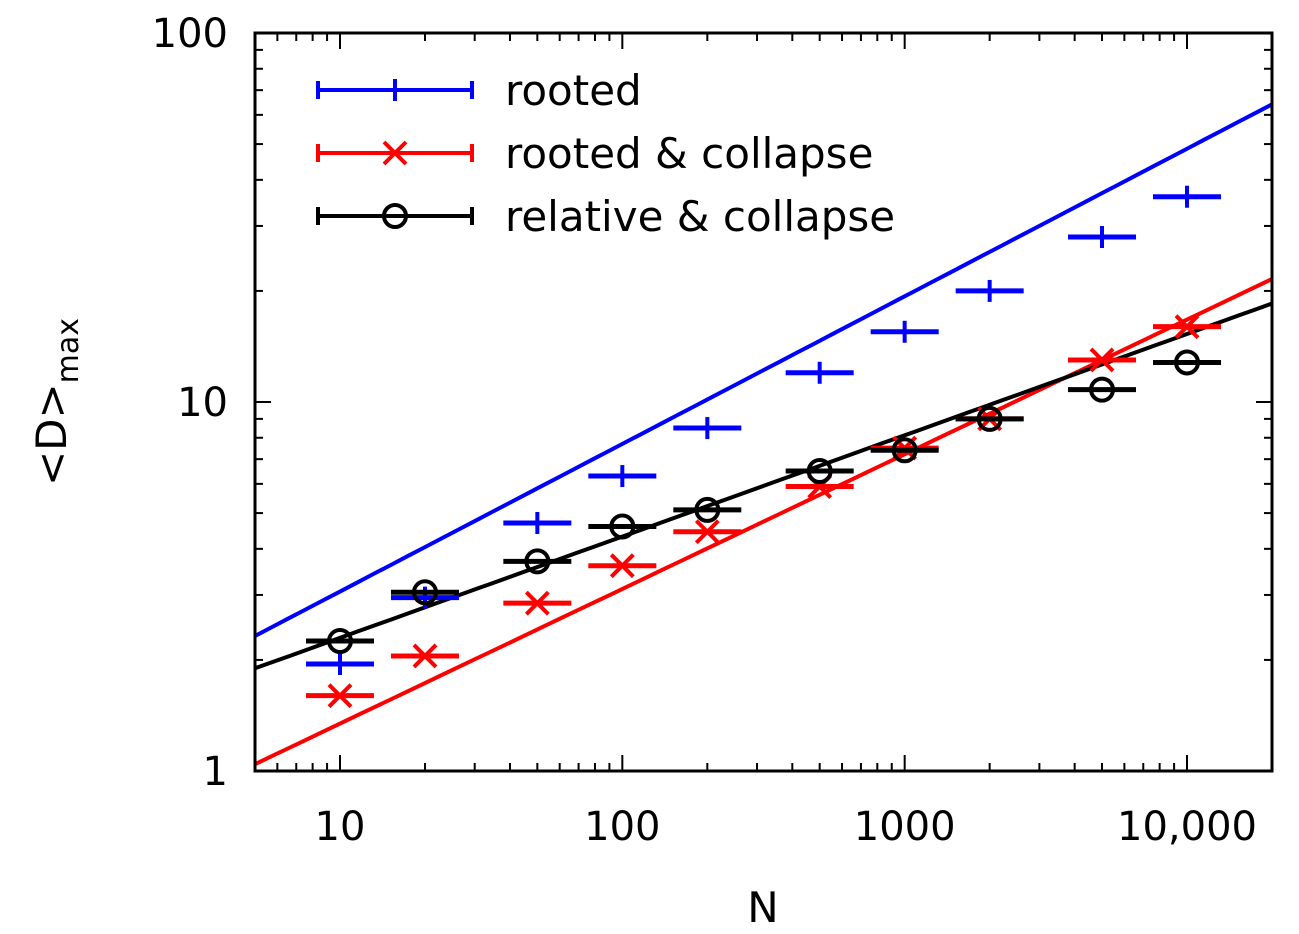 This screenshot has width=1299, height=934. What do you see at coordinates (573, 90) in the screenshot?
I see `legend-label: rooted` at bounding box center [573, 90].